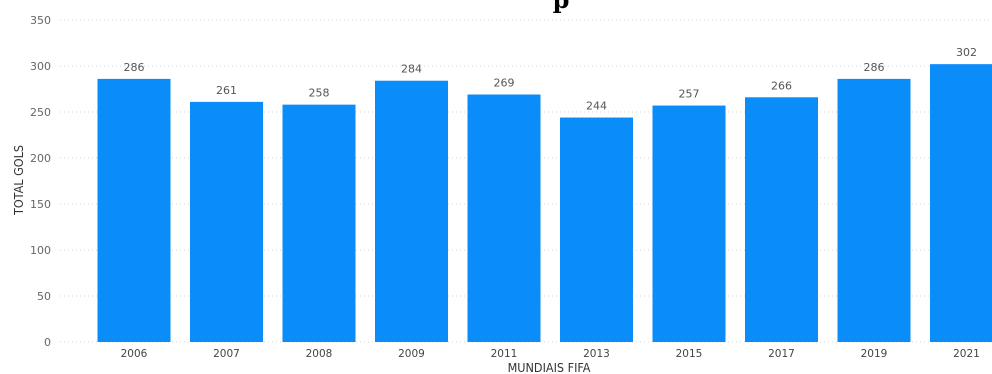 This screenshot has width=992, height=374. What do you see at coordinates (319, 93) in the screenshot?
I see `data-label-2008: 258` at bounding box center [319, 93].